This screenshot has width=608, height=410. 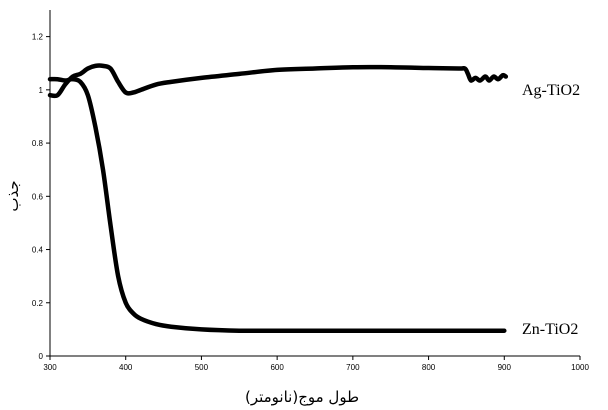 I want to click on y-tick-label: 1, so click(x=41, y=90).